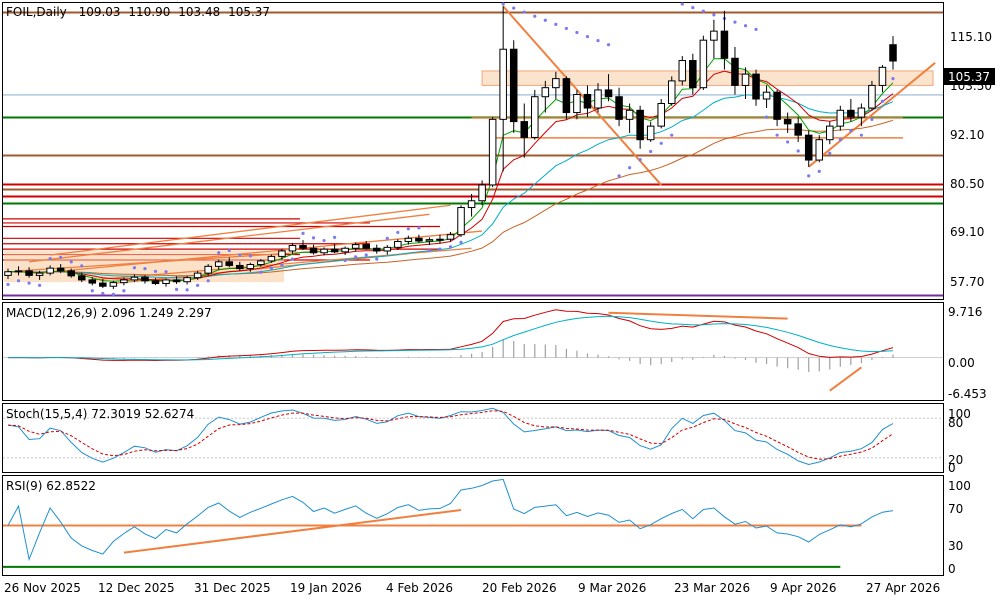  Describe the element at coordinates (955, 546) in the screenshot. I see `rsi-tick: 30` at that location.